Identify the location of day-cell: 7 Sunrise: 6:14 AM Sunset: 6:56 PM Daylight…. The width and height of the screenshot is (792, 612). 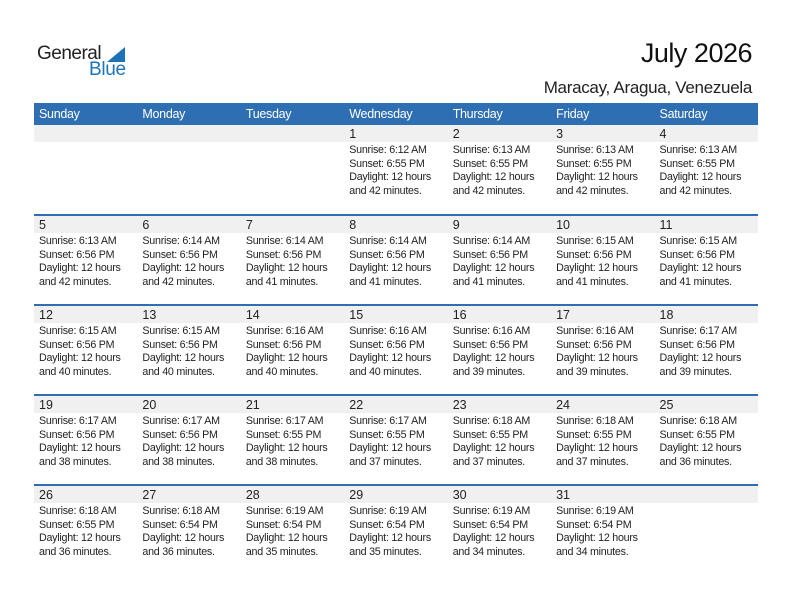
(292, 261).